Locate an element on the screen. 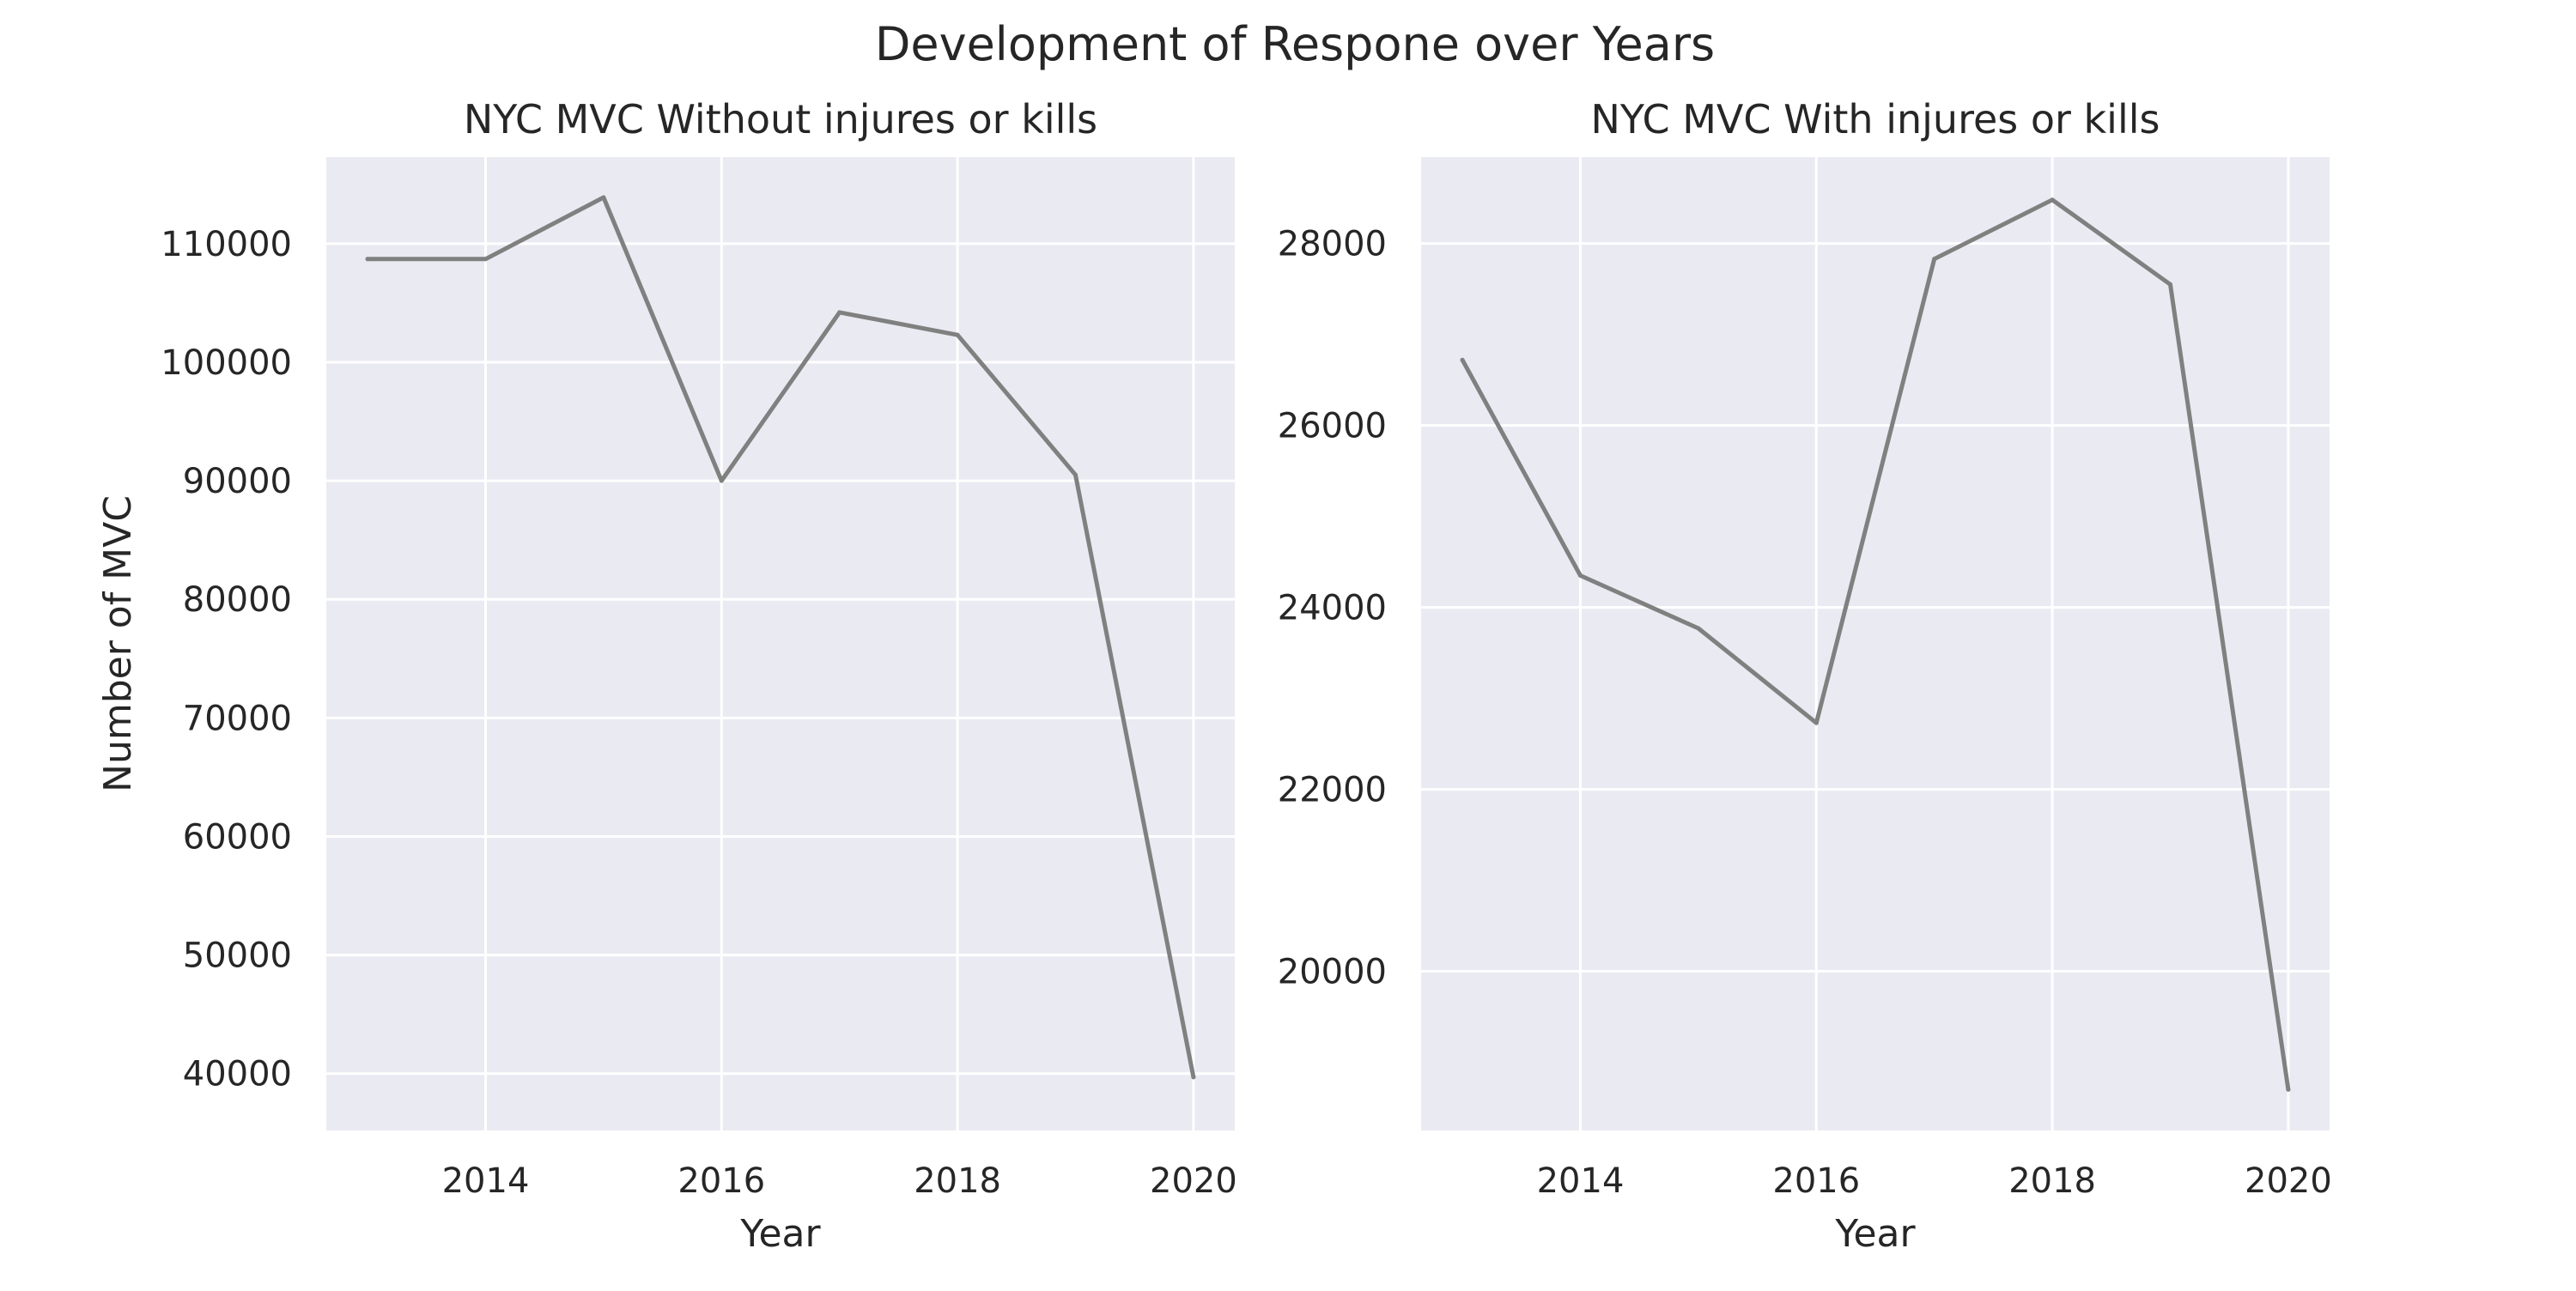 The width and height of the screenshot is (2576, 1291). y-tick-label: 40000 is located at coordinates (238, 1074).